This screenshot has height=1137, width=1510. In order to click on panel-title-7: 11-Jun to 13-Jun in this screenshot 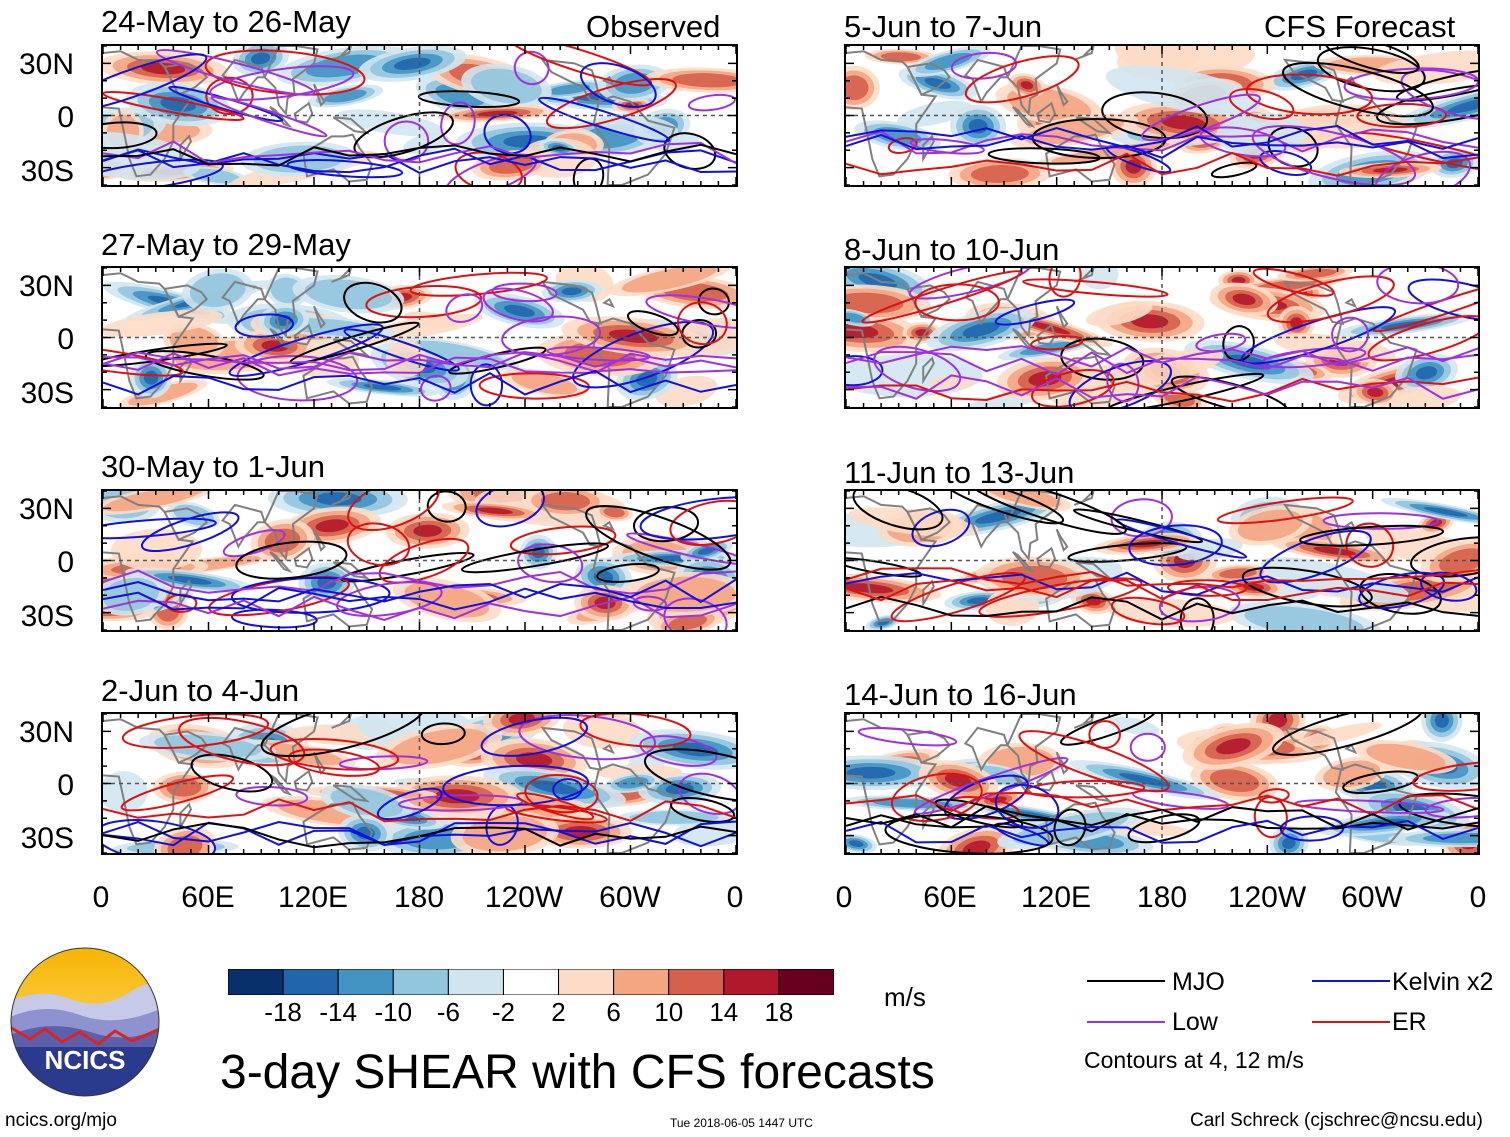, I will do `click(959, 472)`.